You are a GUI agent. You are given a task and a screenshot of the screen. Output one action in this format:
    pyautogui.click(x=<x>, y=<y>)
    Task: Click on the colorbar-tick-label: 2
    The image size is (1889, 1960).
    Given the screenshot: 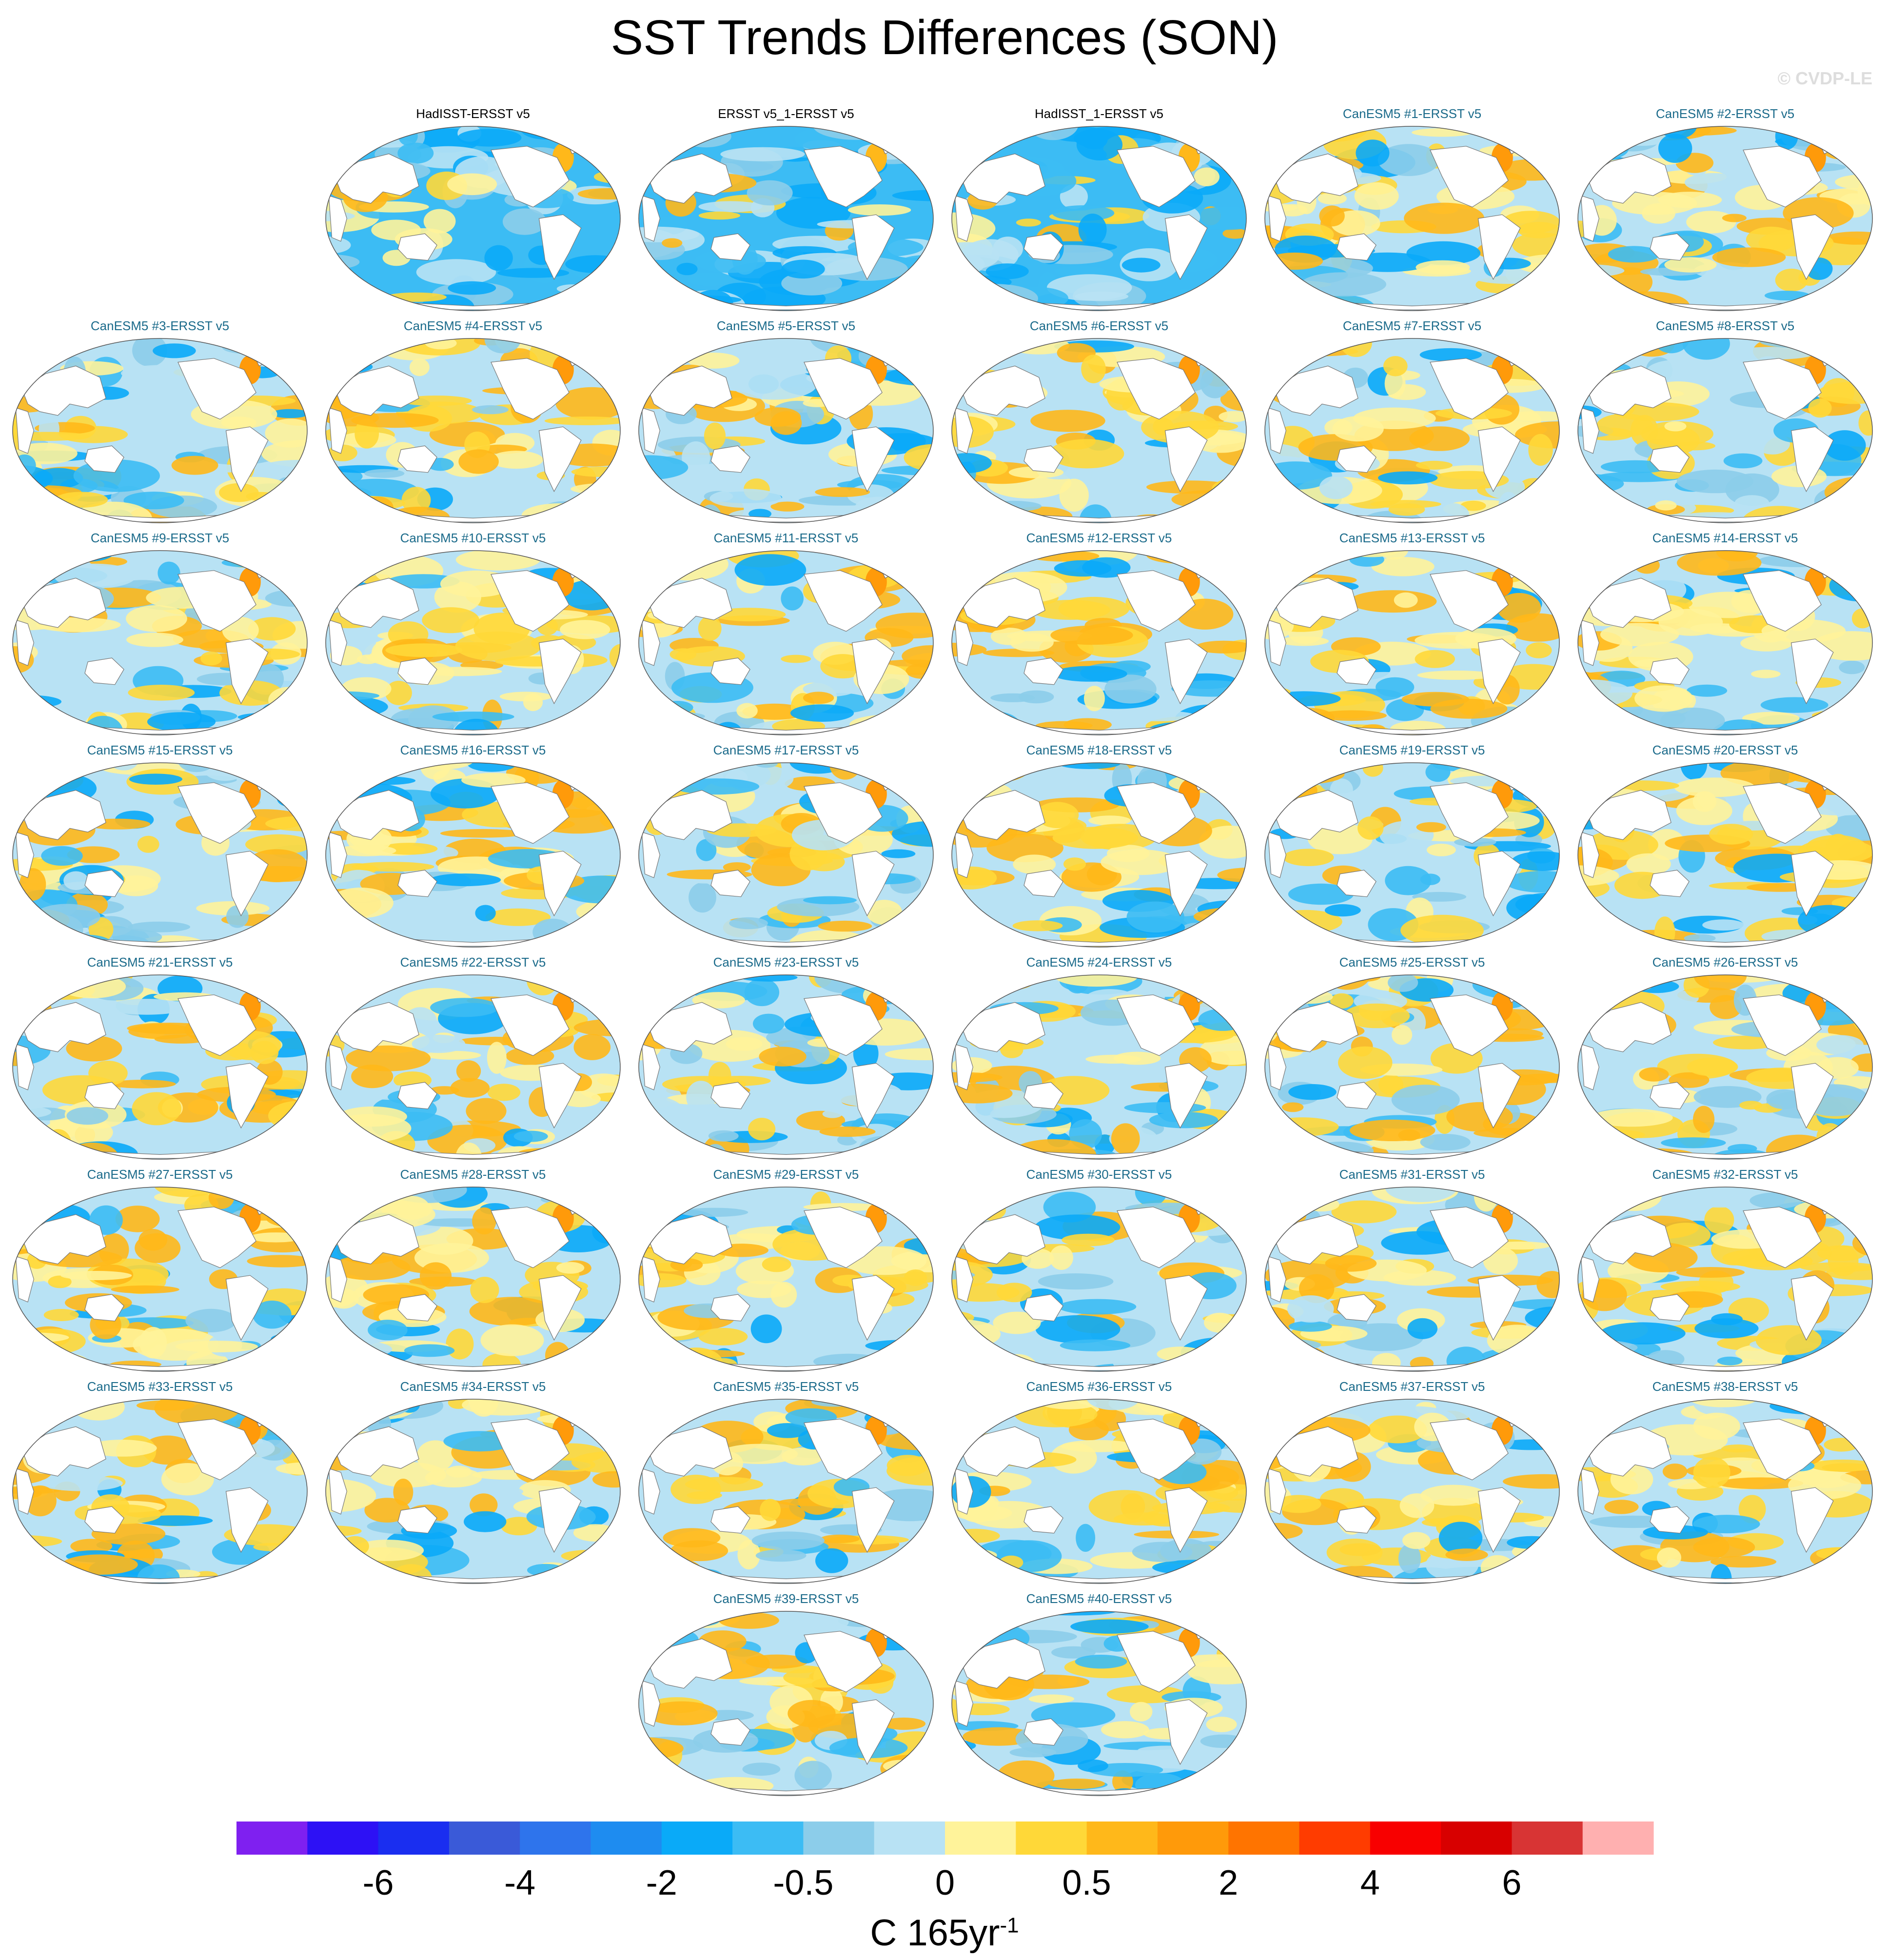 What is the action you would take?
    pyautogui.click(x=1228, y=1882)
    